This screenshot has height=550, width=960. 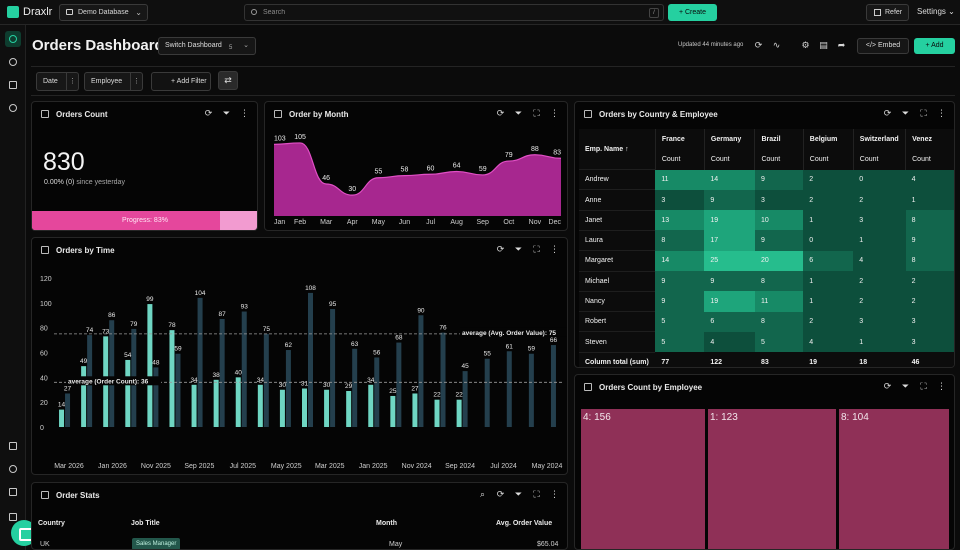 What do you see at coordinates (643, 479) in the screenshot?
I see `treemap-tile: 4: 156` at bounding box center [643, 479].